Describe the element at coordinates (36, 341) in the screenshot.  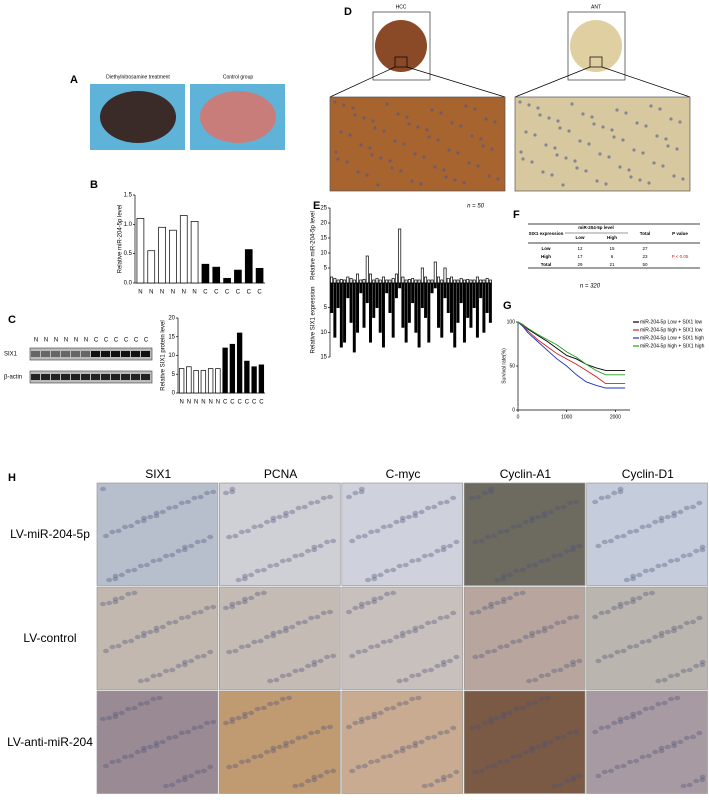
I see `lane-label: N` at that location.